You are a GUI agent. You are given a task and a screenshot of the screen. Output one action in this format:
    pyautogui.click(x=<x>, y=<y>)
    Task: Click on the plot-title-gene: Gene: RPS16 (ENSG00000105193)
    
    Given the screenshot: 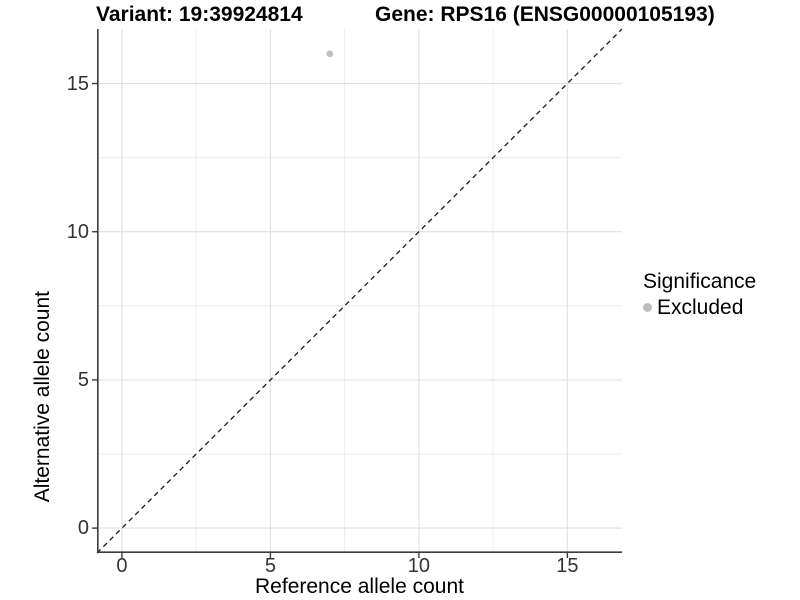 What is the action you would take?
    pyautogui.click(x=545, y=14)
    